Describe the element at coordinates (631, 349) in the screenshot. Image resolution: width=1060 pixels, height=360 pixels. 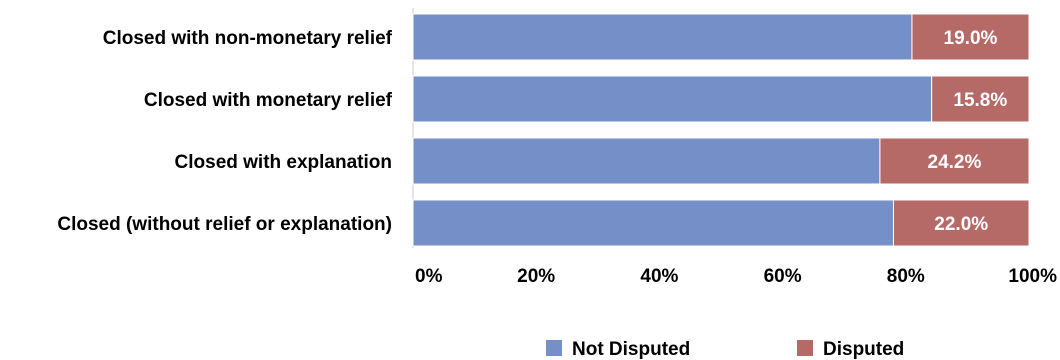
I see `legend-label: Not Disputed` at that location.